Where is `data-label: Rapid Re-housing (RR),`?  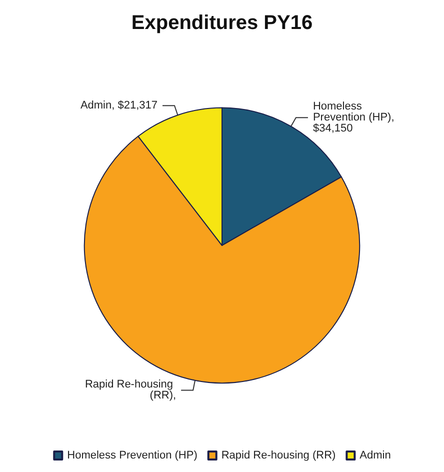 data-label: Rapid Re-housing (RR), is located at coordinates (130, 390).